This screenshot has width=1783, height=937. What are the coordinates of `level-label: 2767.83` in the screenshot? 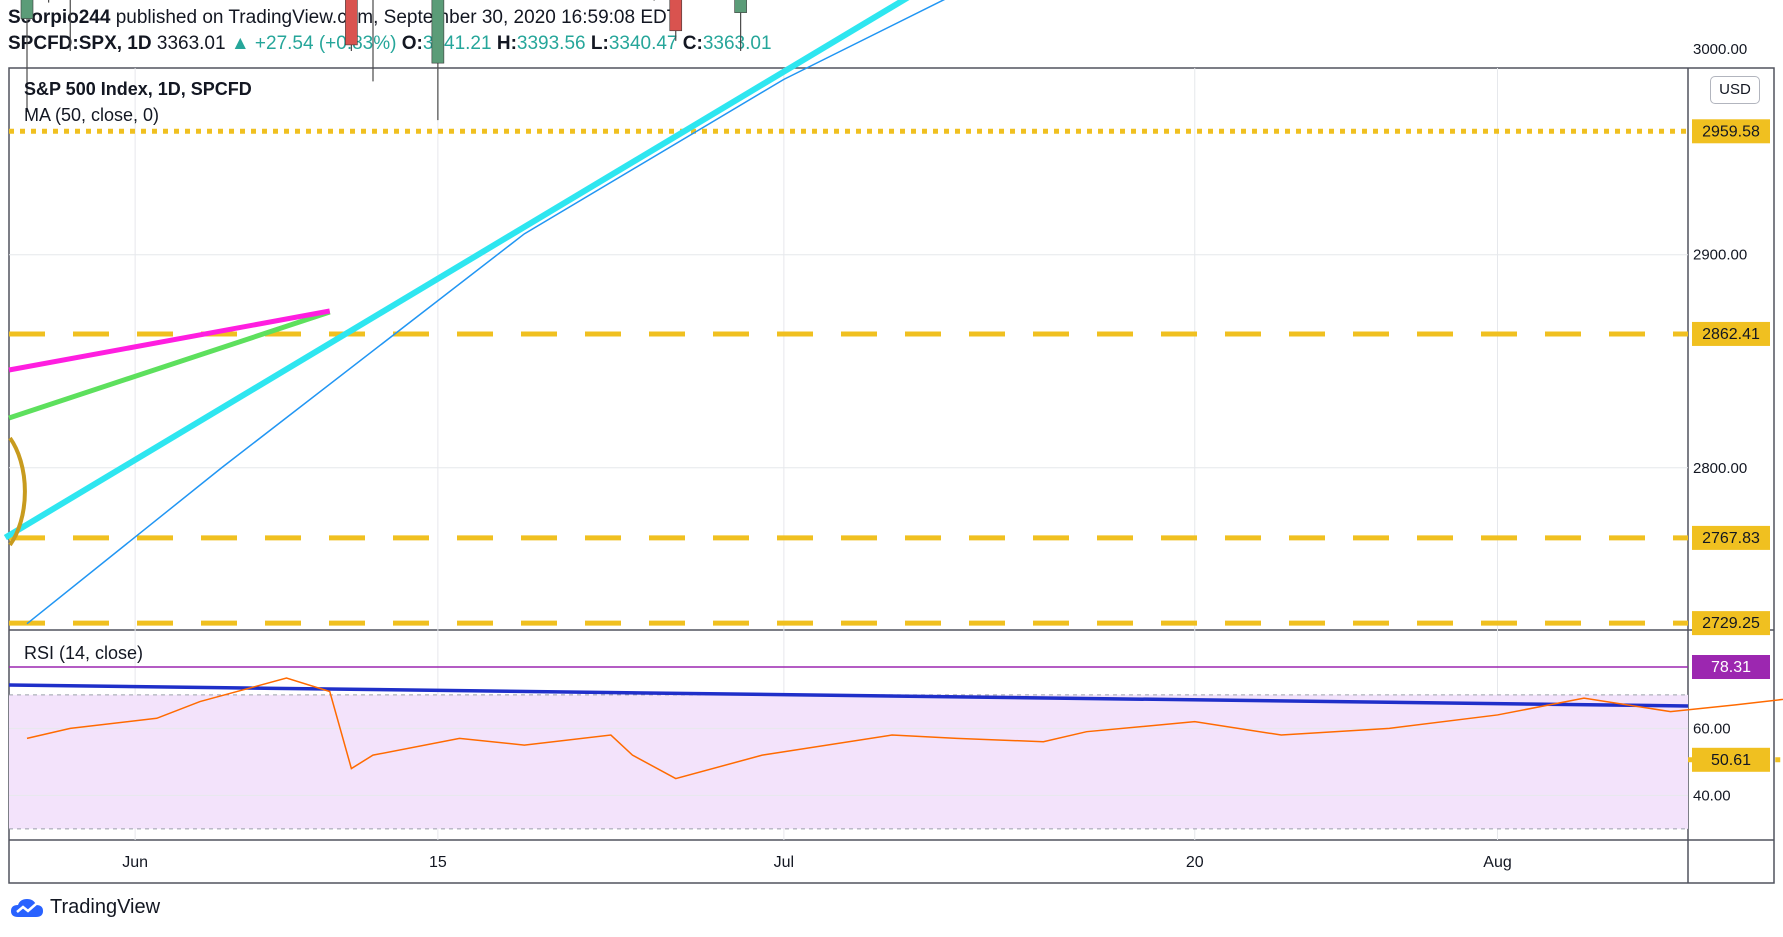 It's located at (1731, 538).